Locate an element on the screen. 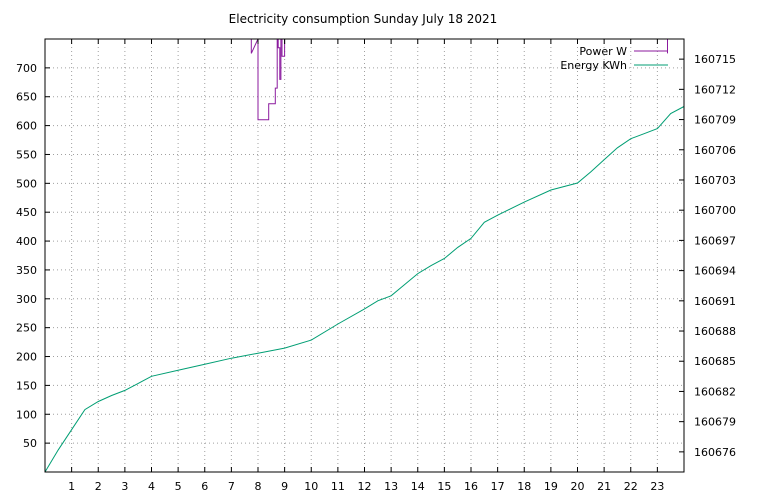 This screenshot has height=500, width=768. x-tick-label: 21 is located at coordinates (604, 486).